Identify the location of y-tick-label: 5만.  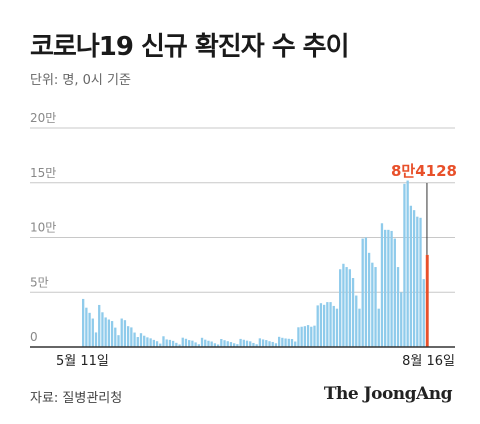
(39, 282).